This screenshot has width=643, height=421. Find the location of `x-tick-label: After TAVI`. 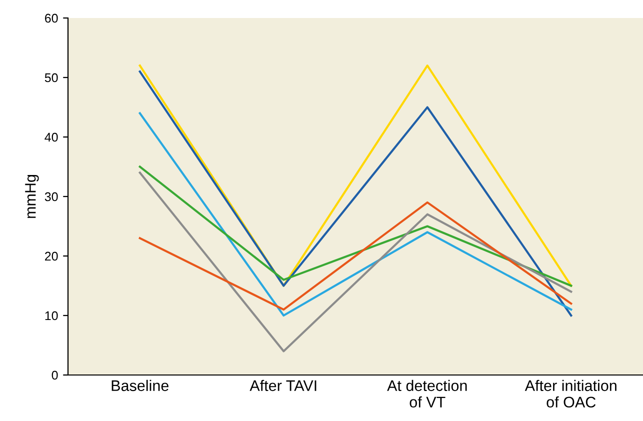

x-tick-label: After TAVI is located at coordinates (283, 386).